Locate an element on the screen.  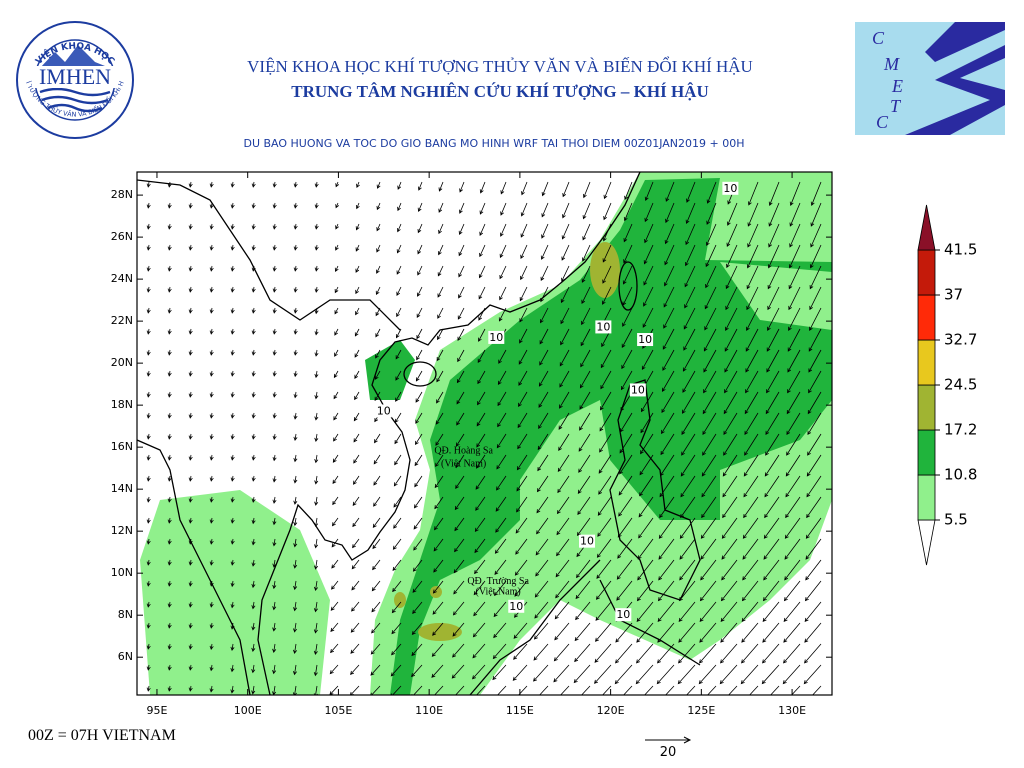
shade-light is located at coordinates (565, 465).